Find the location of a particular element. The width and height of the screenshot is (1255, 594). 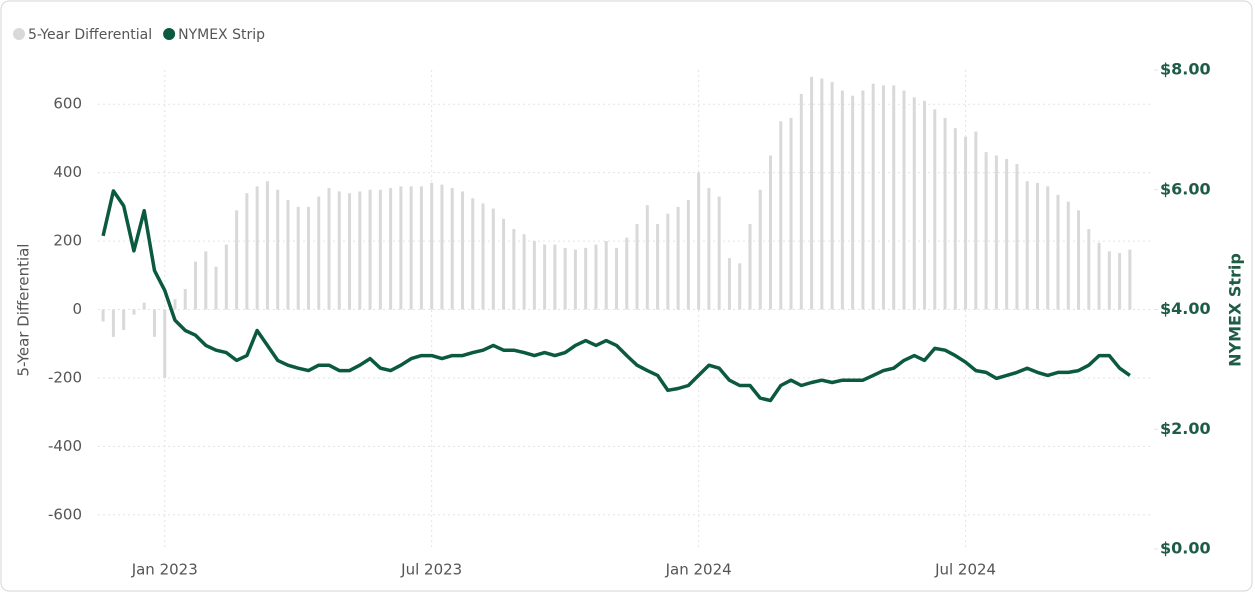

x-tick-label: Jul 2024 is located at coordinates (965, 570).